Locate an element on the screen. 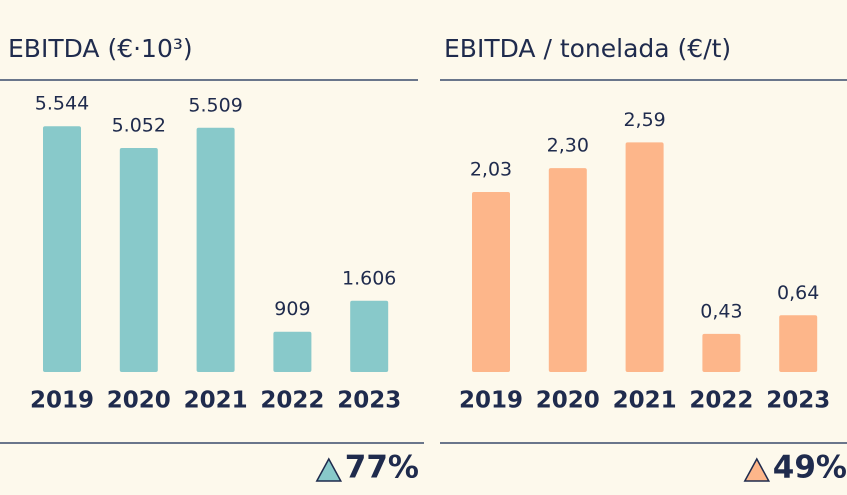 This screenshot has width=847, height=495. value-label: 2,59 is located at coordinates (644, 120).